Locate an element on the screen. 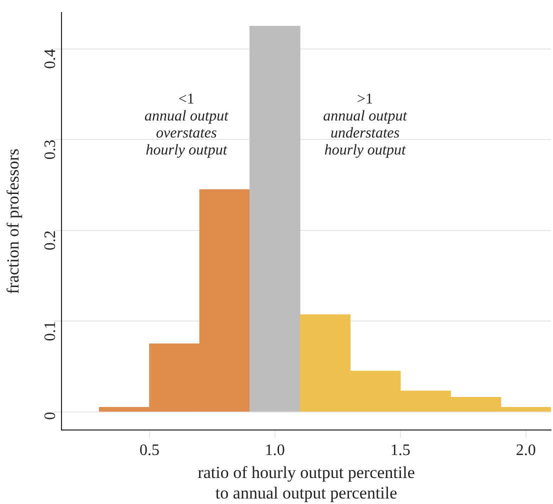  y-tick-label: 0.2 is located at coordinates (50, 240).